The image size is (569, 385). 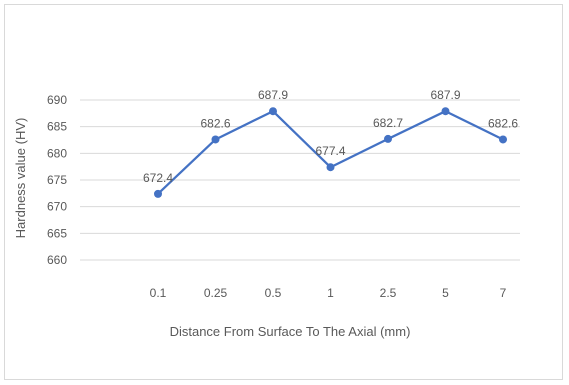 I want to click on y-tick-label: 670, so click(x=57, y=207).